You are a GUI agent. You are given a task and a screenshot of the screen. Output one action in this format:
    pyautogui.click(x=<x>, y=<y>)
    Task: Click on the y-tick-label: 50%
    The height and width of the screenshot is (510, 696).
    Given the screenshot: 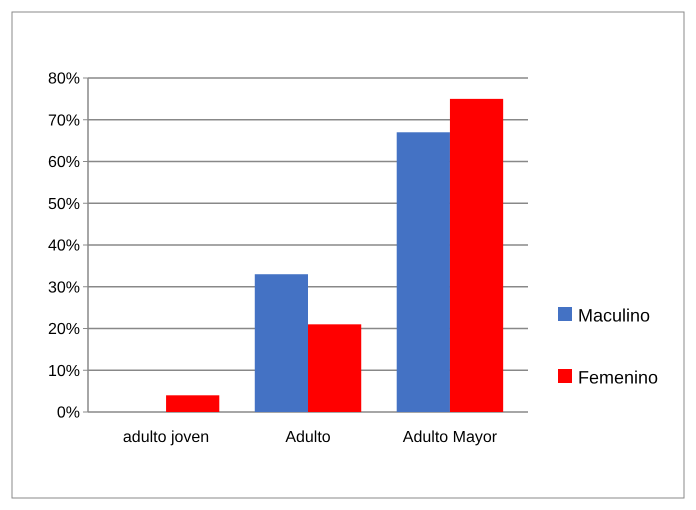 What is the action you would take?
    pyautogui.click(x=64, y=204)
    